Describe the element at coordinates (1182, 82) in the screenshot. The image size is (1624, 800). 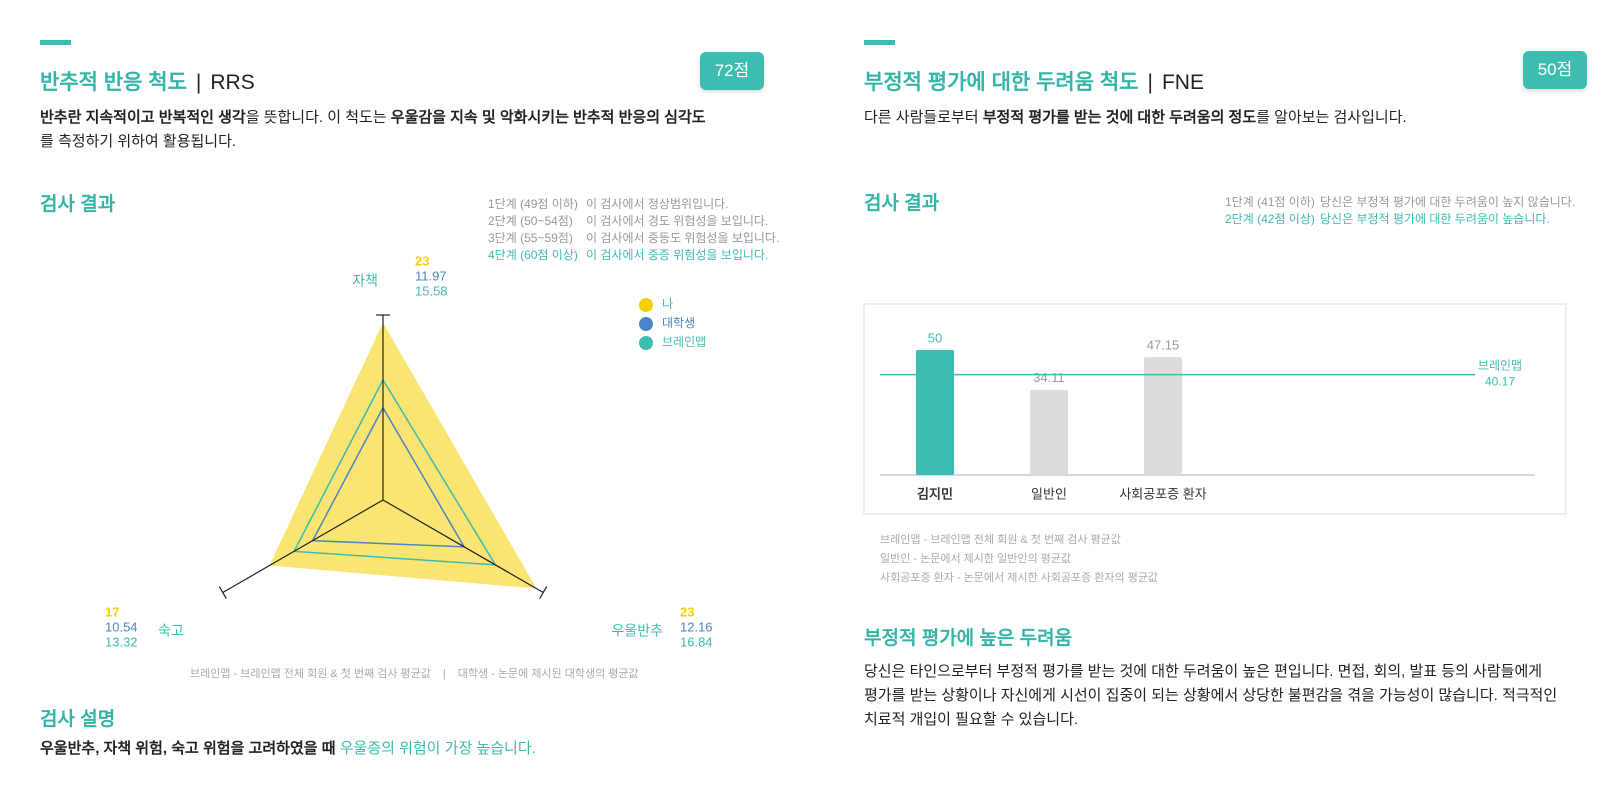
I see `code: FNE` at that location.